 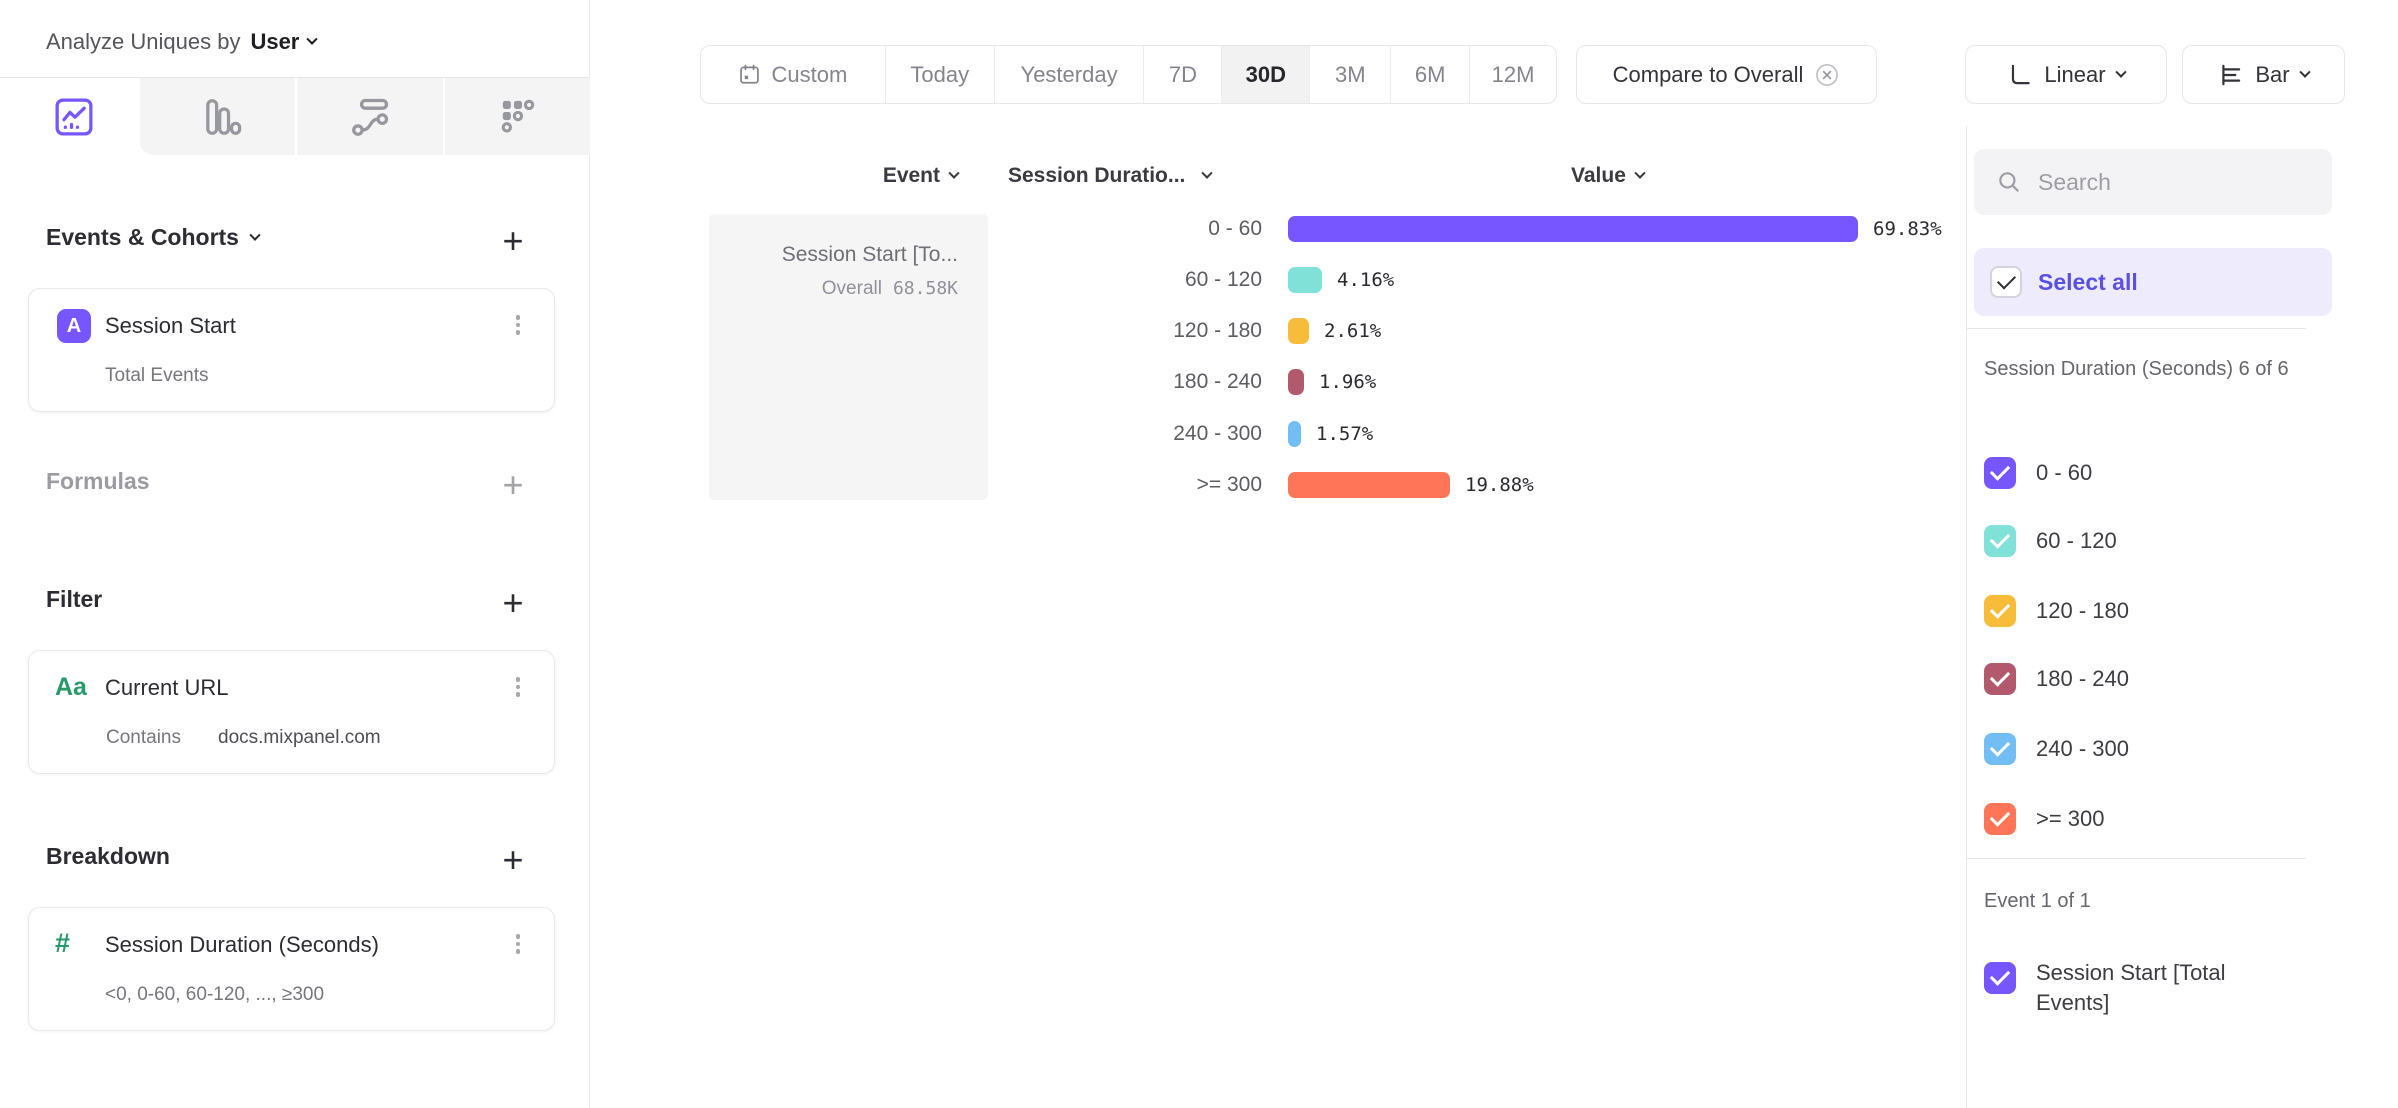 What do you see at coordinates (2006, 282) in the screenshot?
I see `select-all-checkbox` at bounding box center [2006, 282].